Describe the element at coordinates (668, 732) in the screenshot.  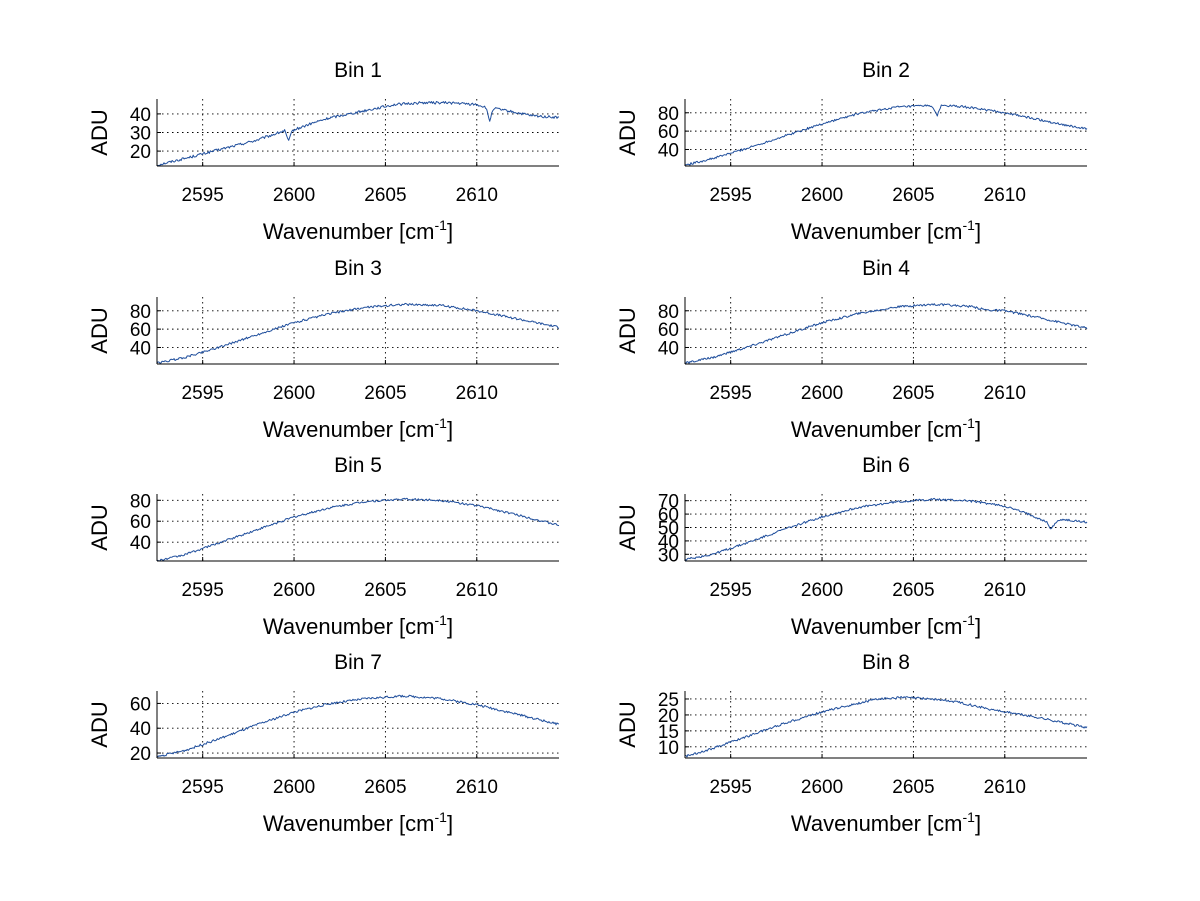
I see `y-tick-label: 15` at that location.